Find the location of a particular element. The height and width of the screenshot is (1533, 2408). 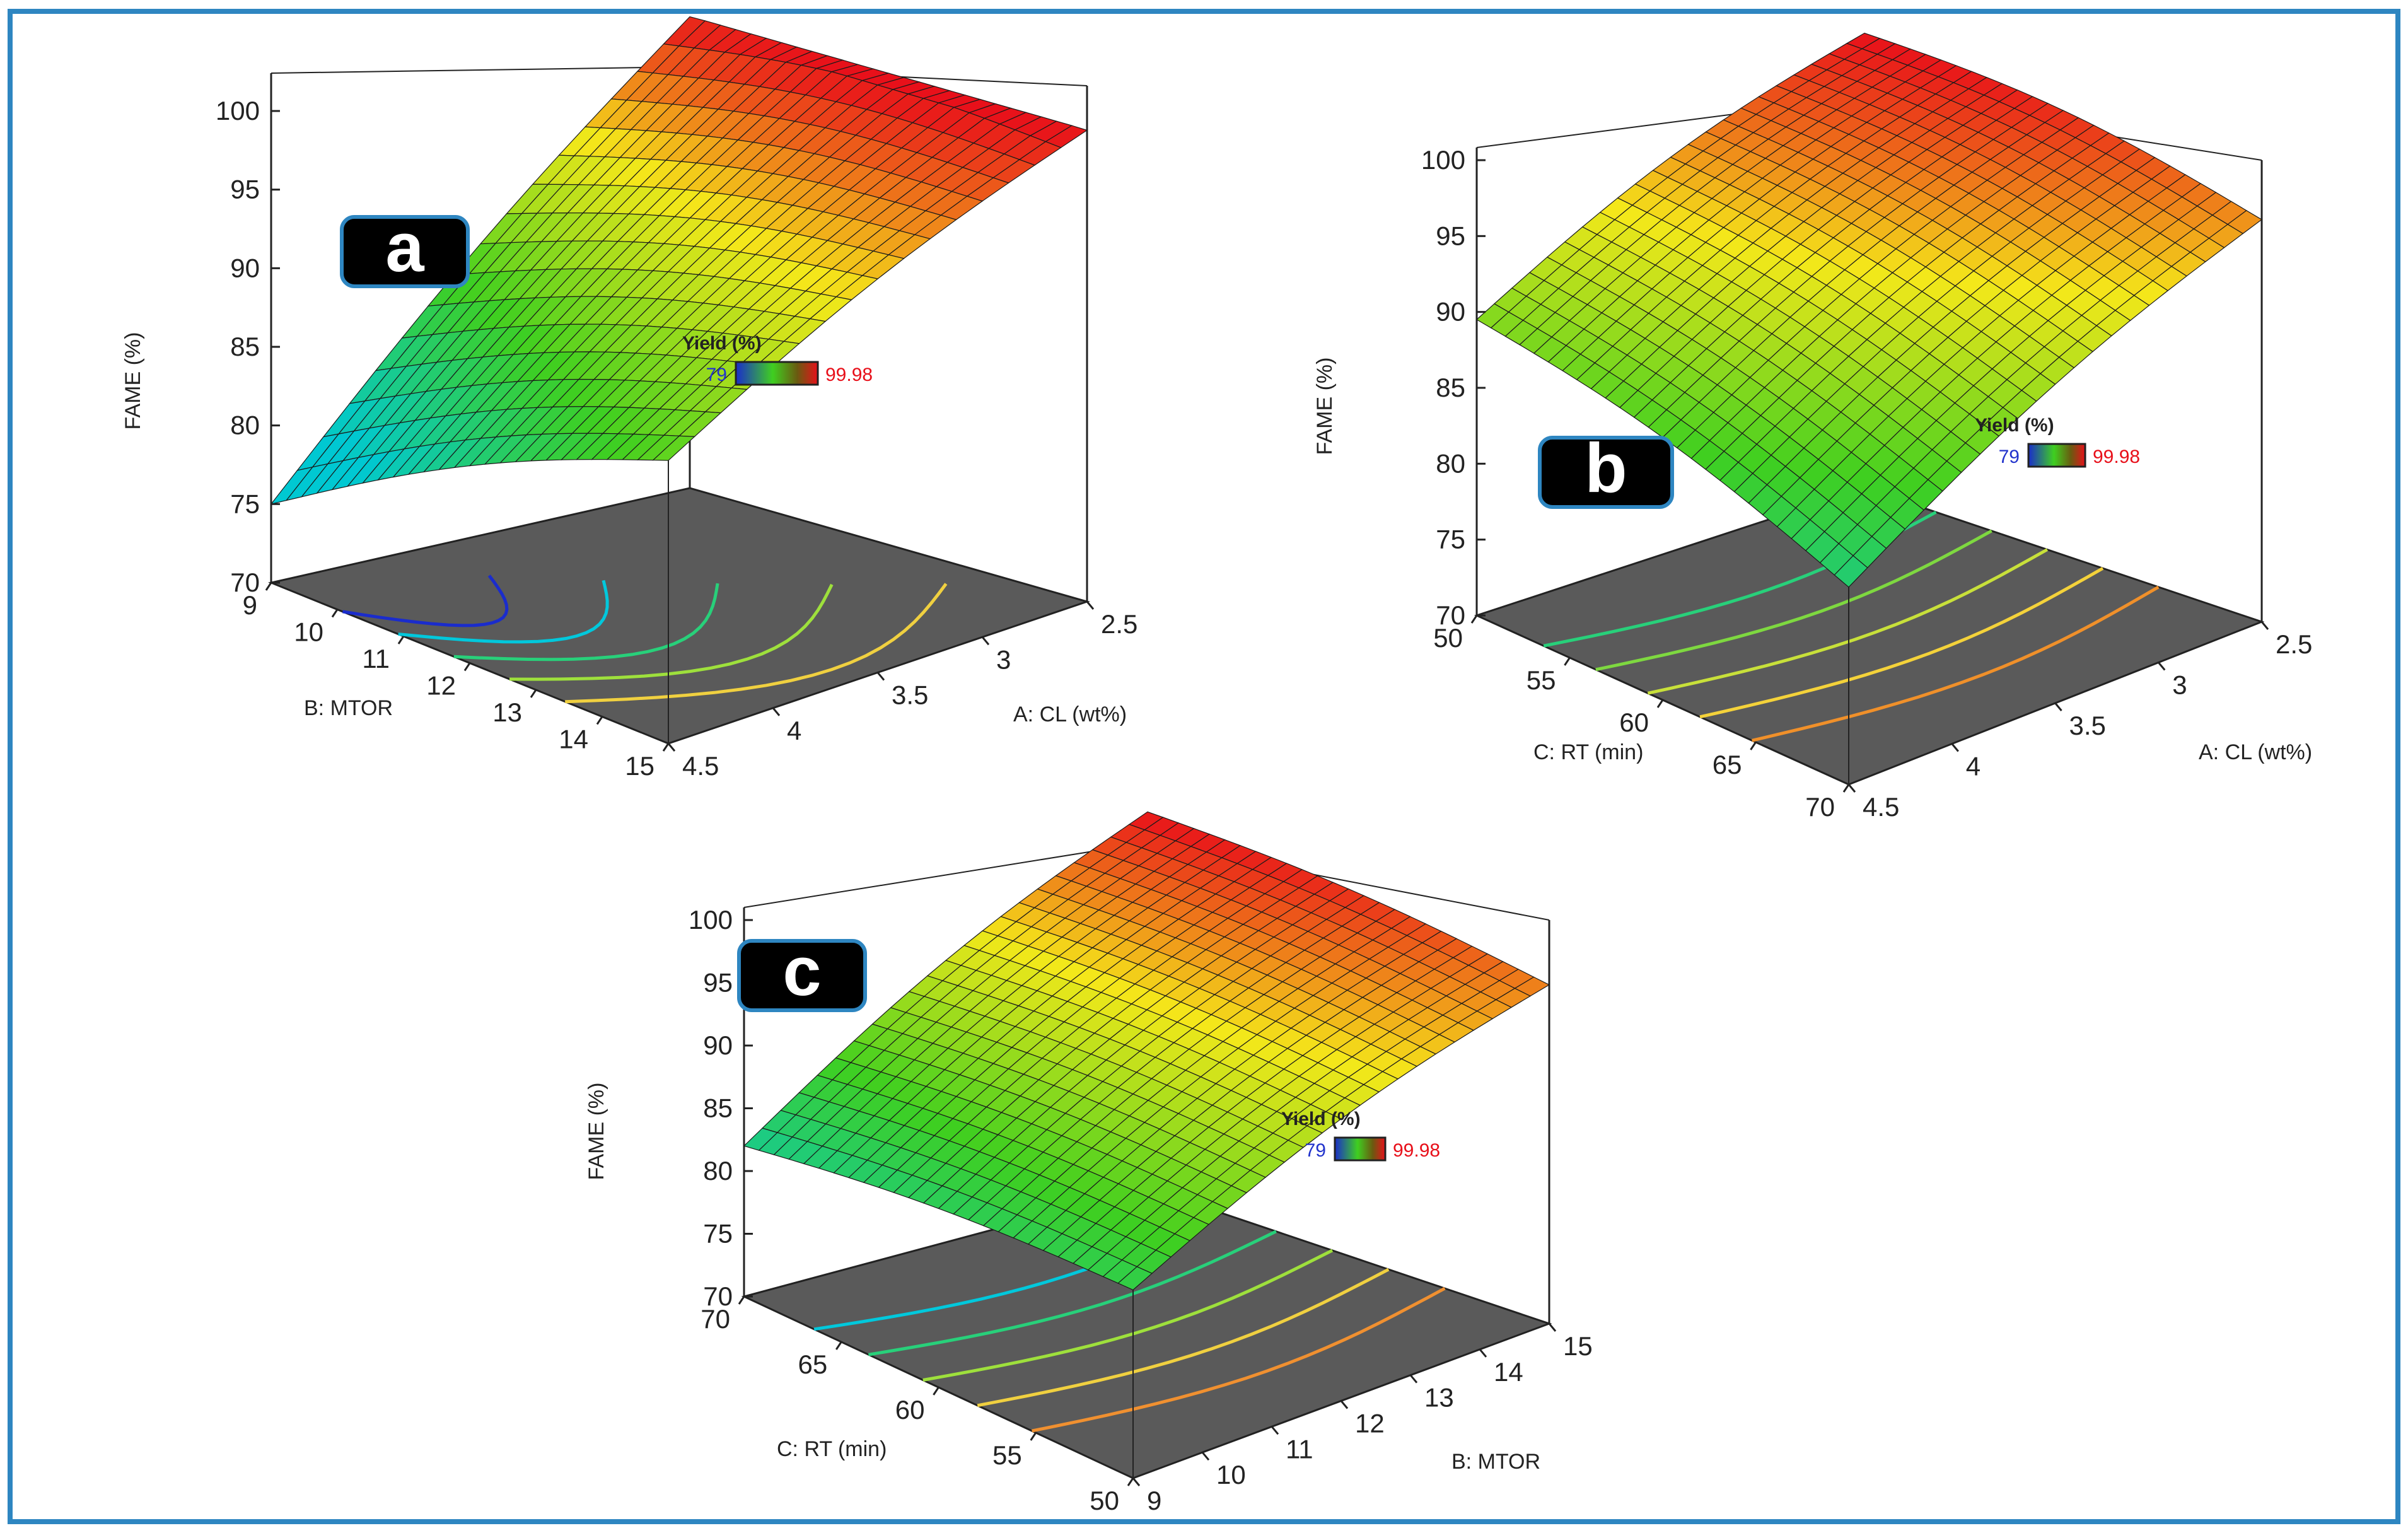

panel-label-text: c is located at coordinates (801, 971).